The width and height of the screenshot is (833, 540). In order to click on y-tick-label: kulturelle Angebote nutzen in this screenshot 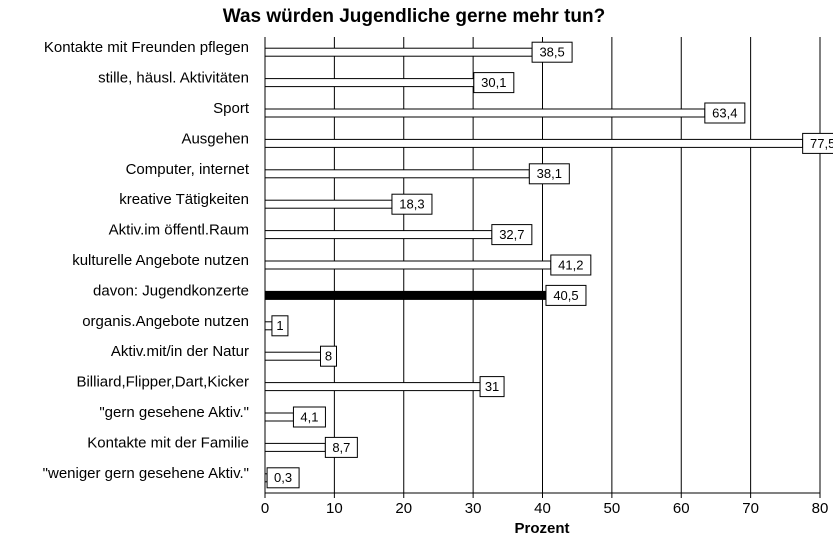, I will do `click(160, 260)`.